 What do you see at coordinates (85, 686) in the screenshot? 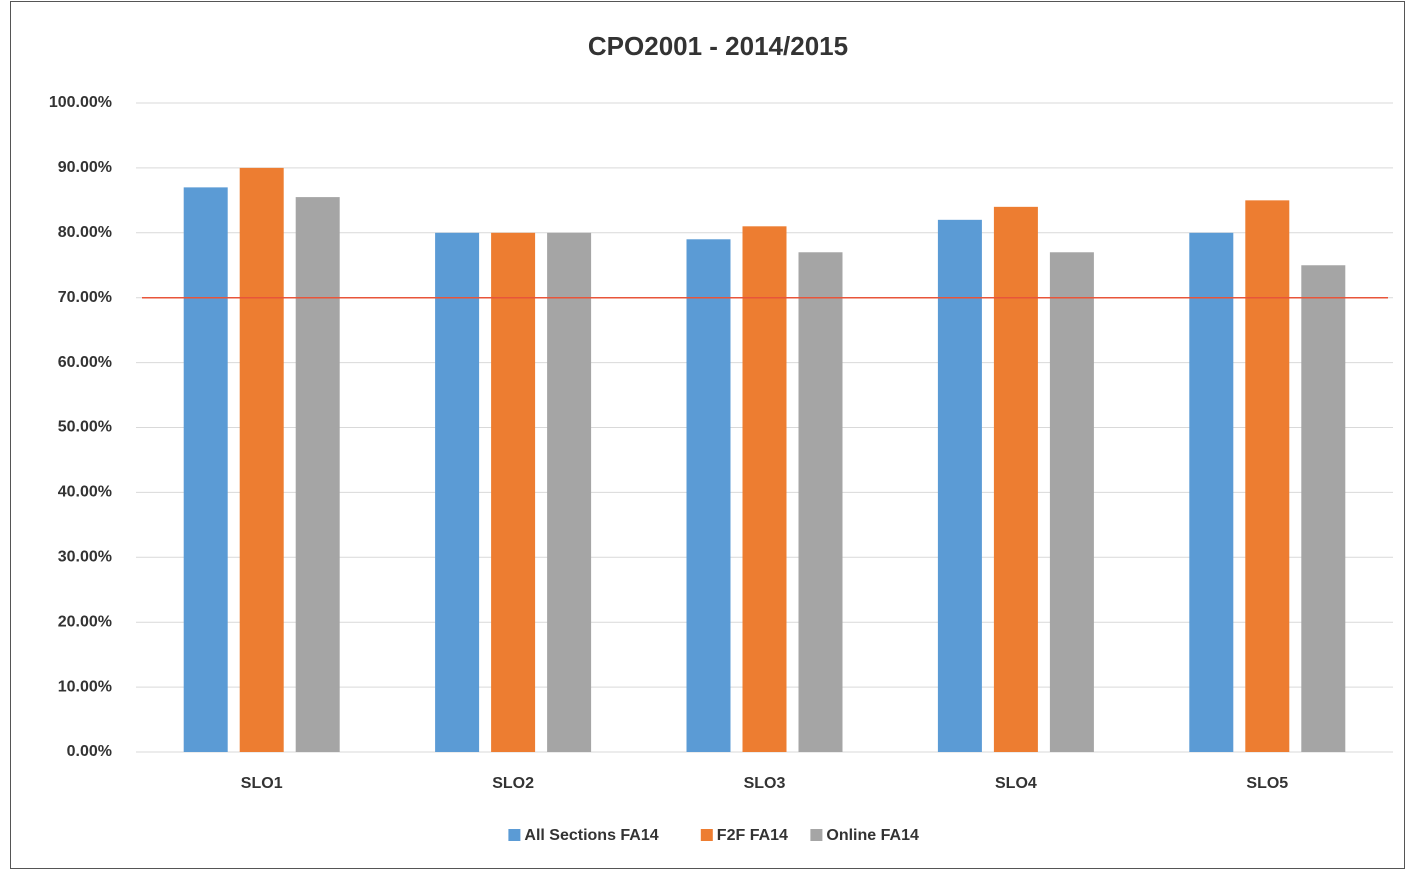
I see `y-tick-label: 10.00%` at bounding box center [85, 686].